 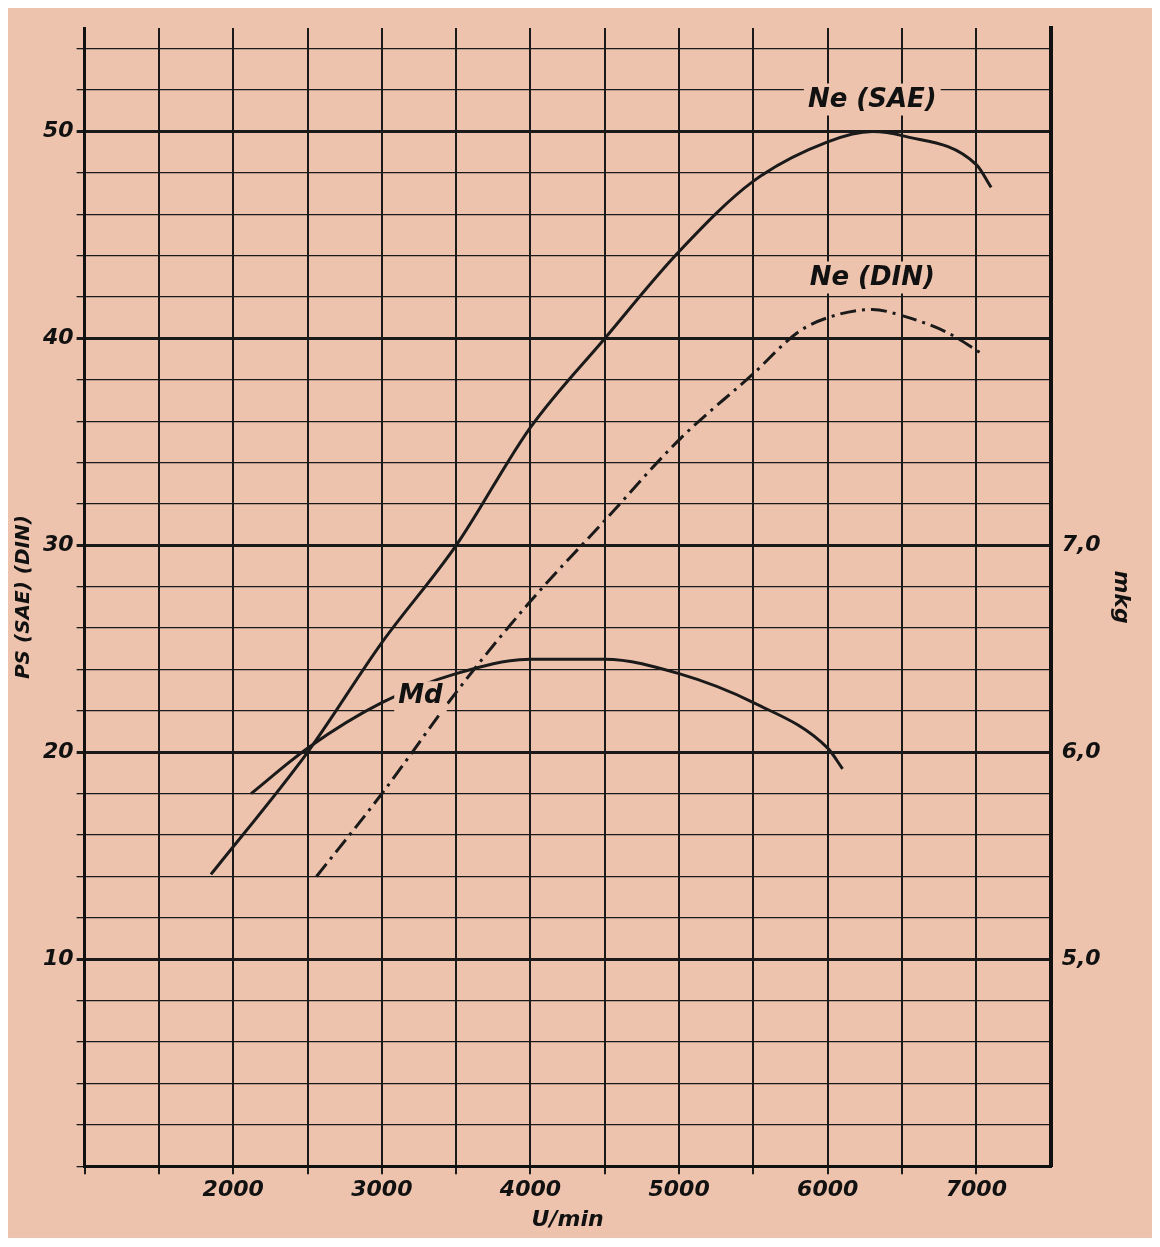 What do you see at coordinates (382, 1189) in the screenshot?
I see `x-tick-label: 3000` at bounding box center [382, 1189].